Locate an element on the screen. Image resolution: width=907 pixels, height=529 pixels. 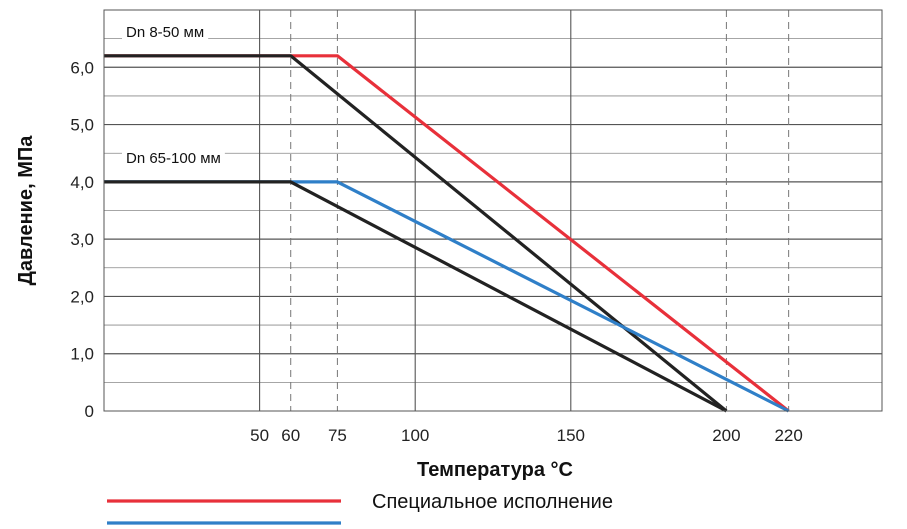
annotation-label: Dn 65-100 мм is located at coordinates (173, 158).